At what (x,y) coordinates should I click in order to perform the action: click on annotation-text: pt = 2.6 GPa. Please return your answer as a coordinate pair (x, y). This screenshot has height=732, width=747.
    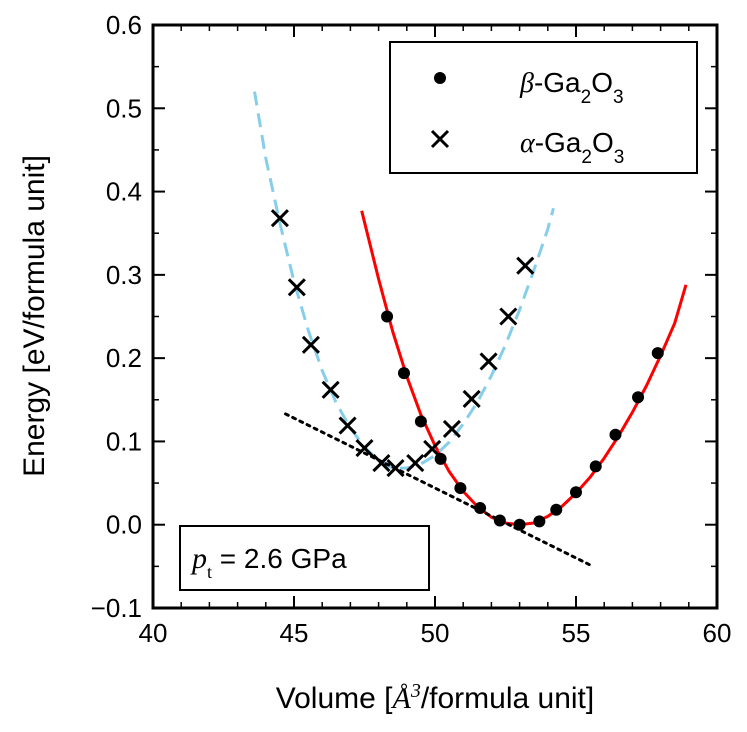
    Looking at the image, I should click on (268, 562).